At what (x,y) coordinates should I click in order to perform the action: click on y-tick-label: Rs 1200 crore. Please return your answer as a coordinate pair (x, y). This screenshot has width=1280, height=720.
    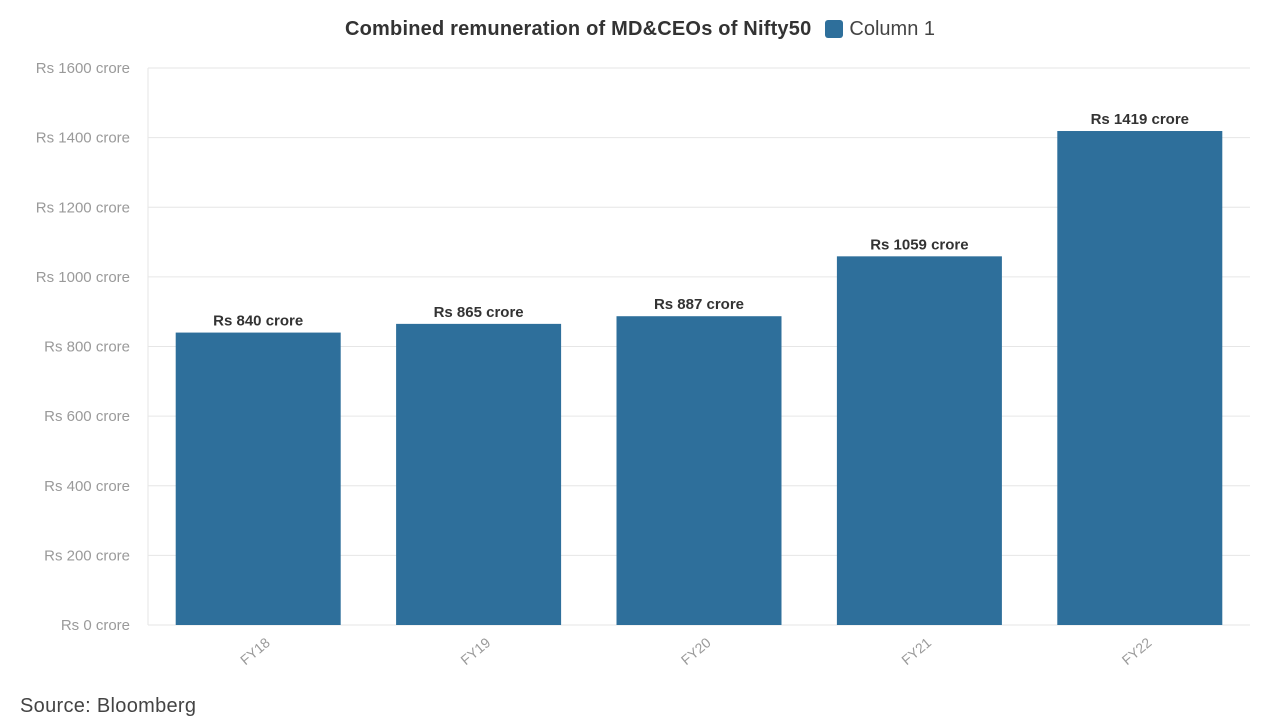
    Looking at the image, I should click on (83, 207).